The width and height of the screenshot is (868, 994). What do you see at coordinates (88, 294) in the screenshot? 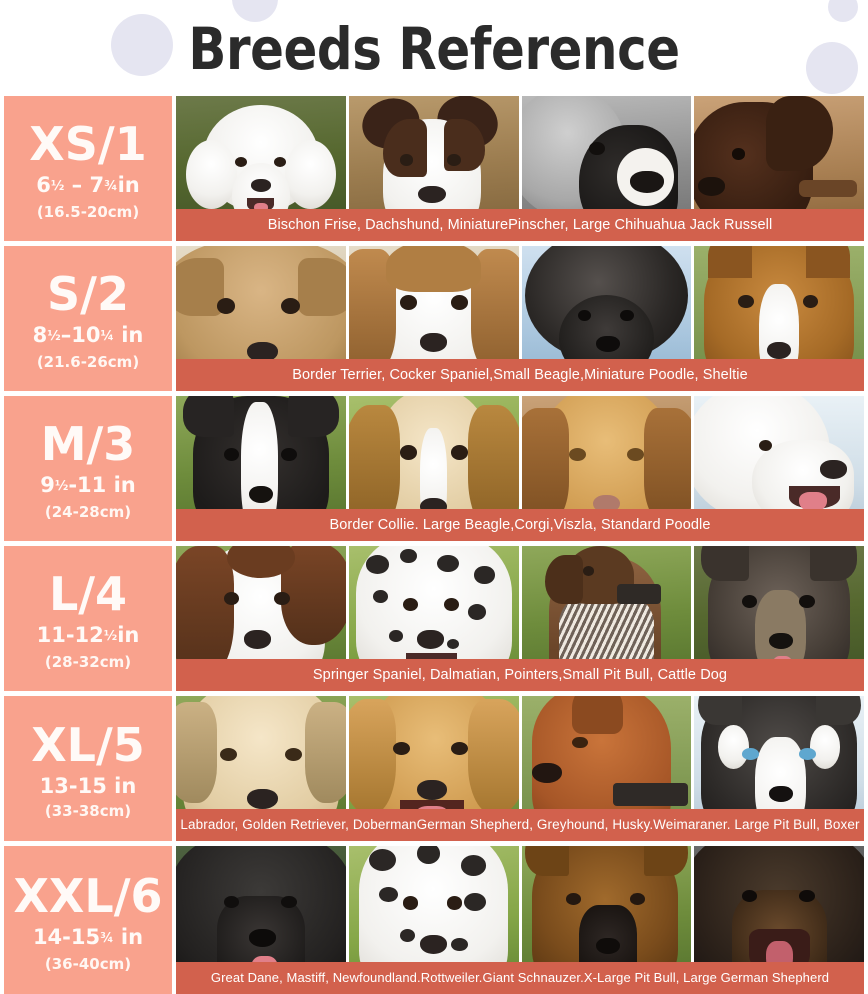
I see `size-code: S/2` at bounding box center [88, 294].